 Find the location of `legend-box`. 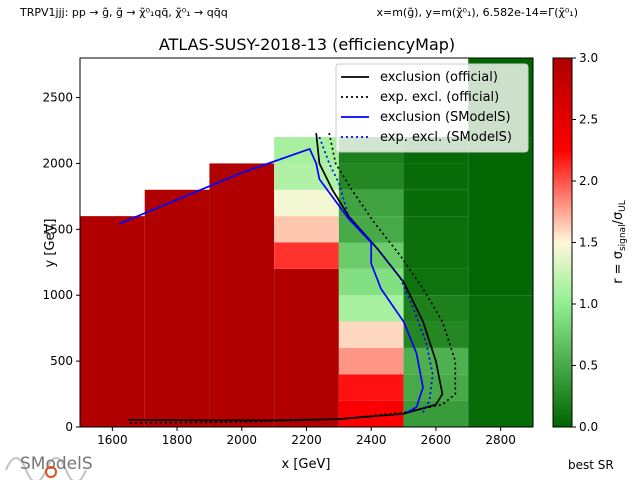

legend-box is located at coordinates (432, 108).